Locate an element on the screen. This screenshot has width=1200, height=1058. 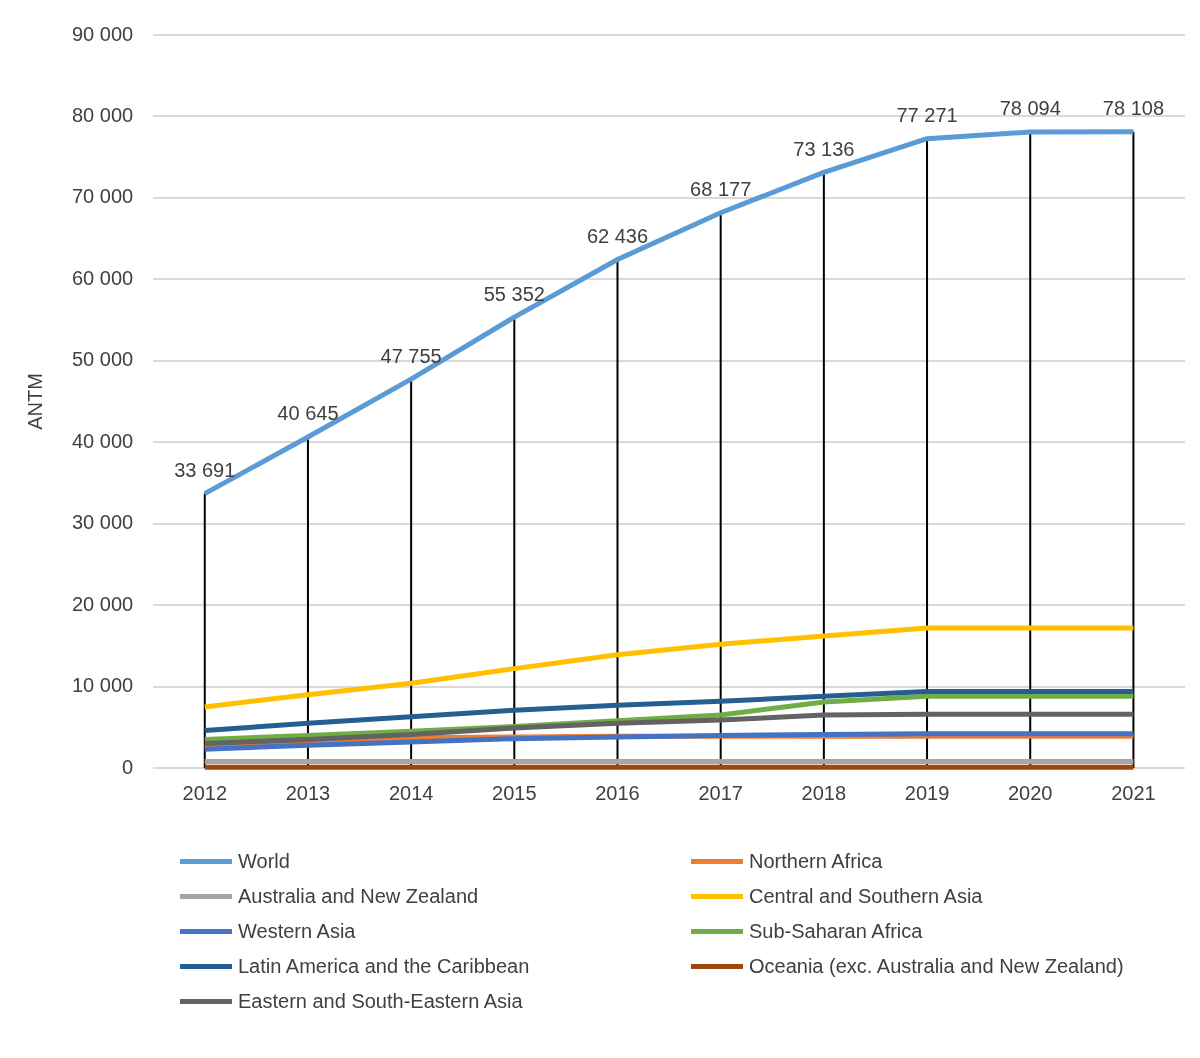
legend-label: Latin America and the Caribbean is located at coordinates (384, 966).